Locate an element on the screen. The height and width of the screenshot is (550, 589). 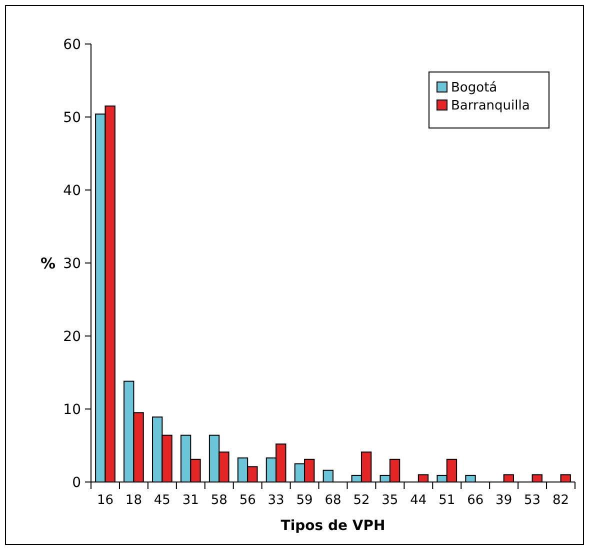
x-tick-label: 39 is located at coordinates (504, 500).